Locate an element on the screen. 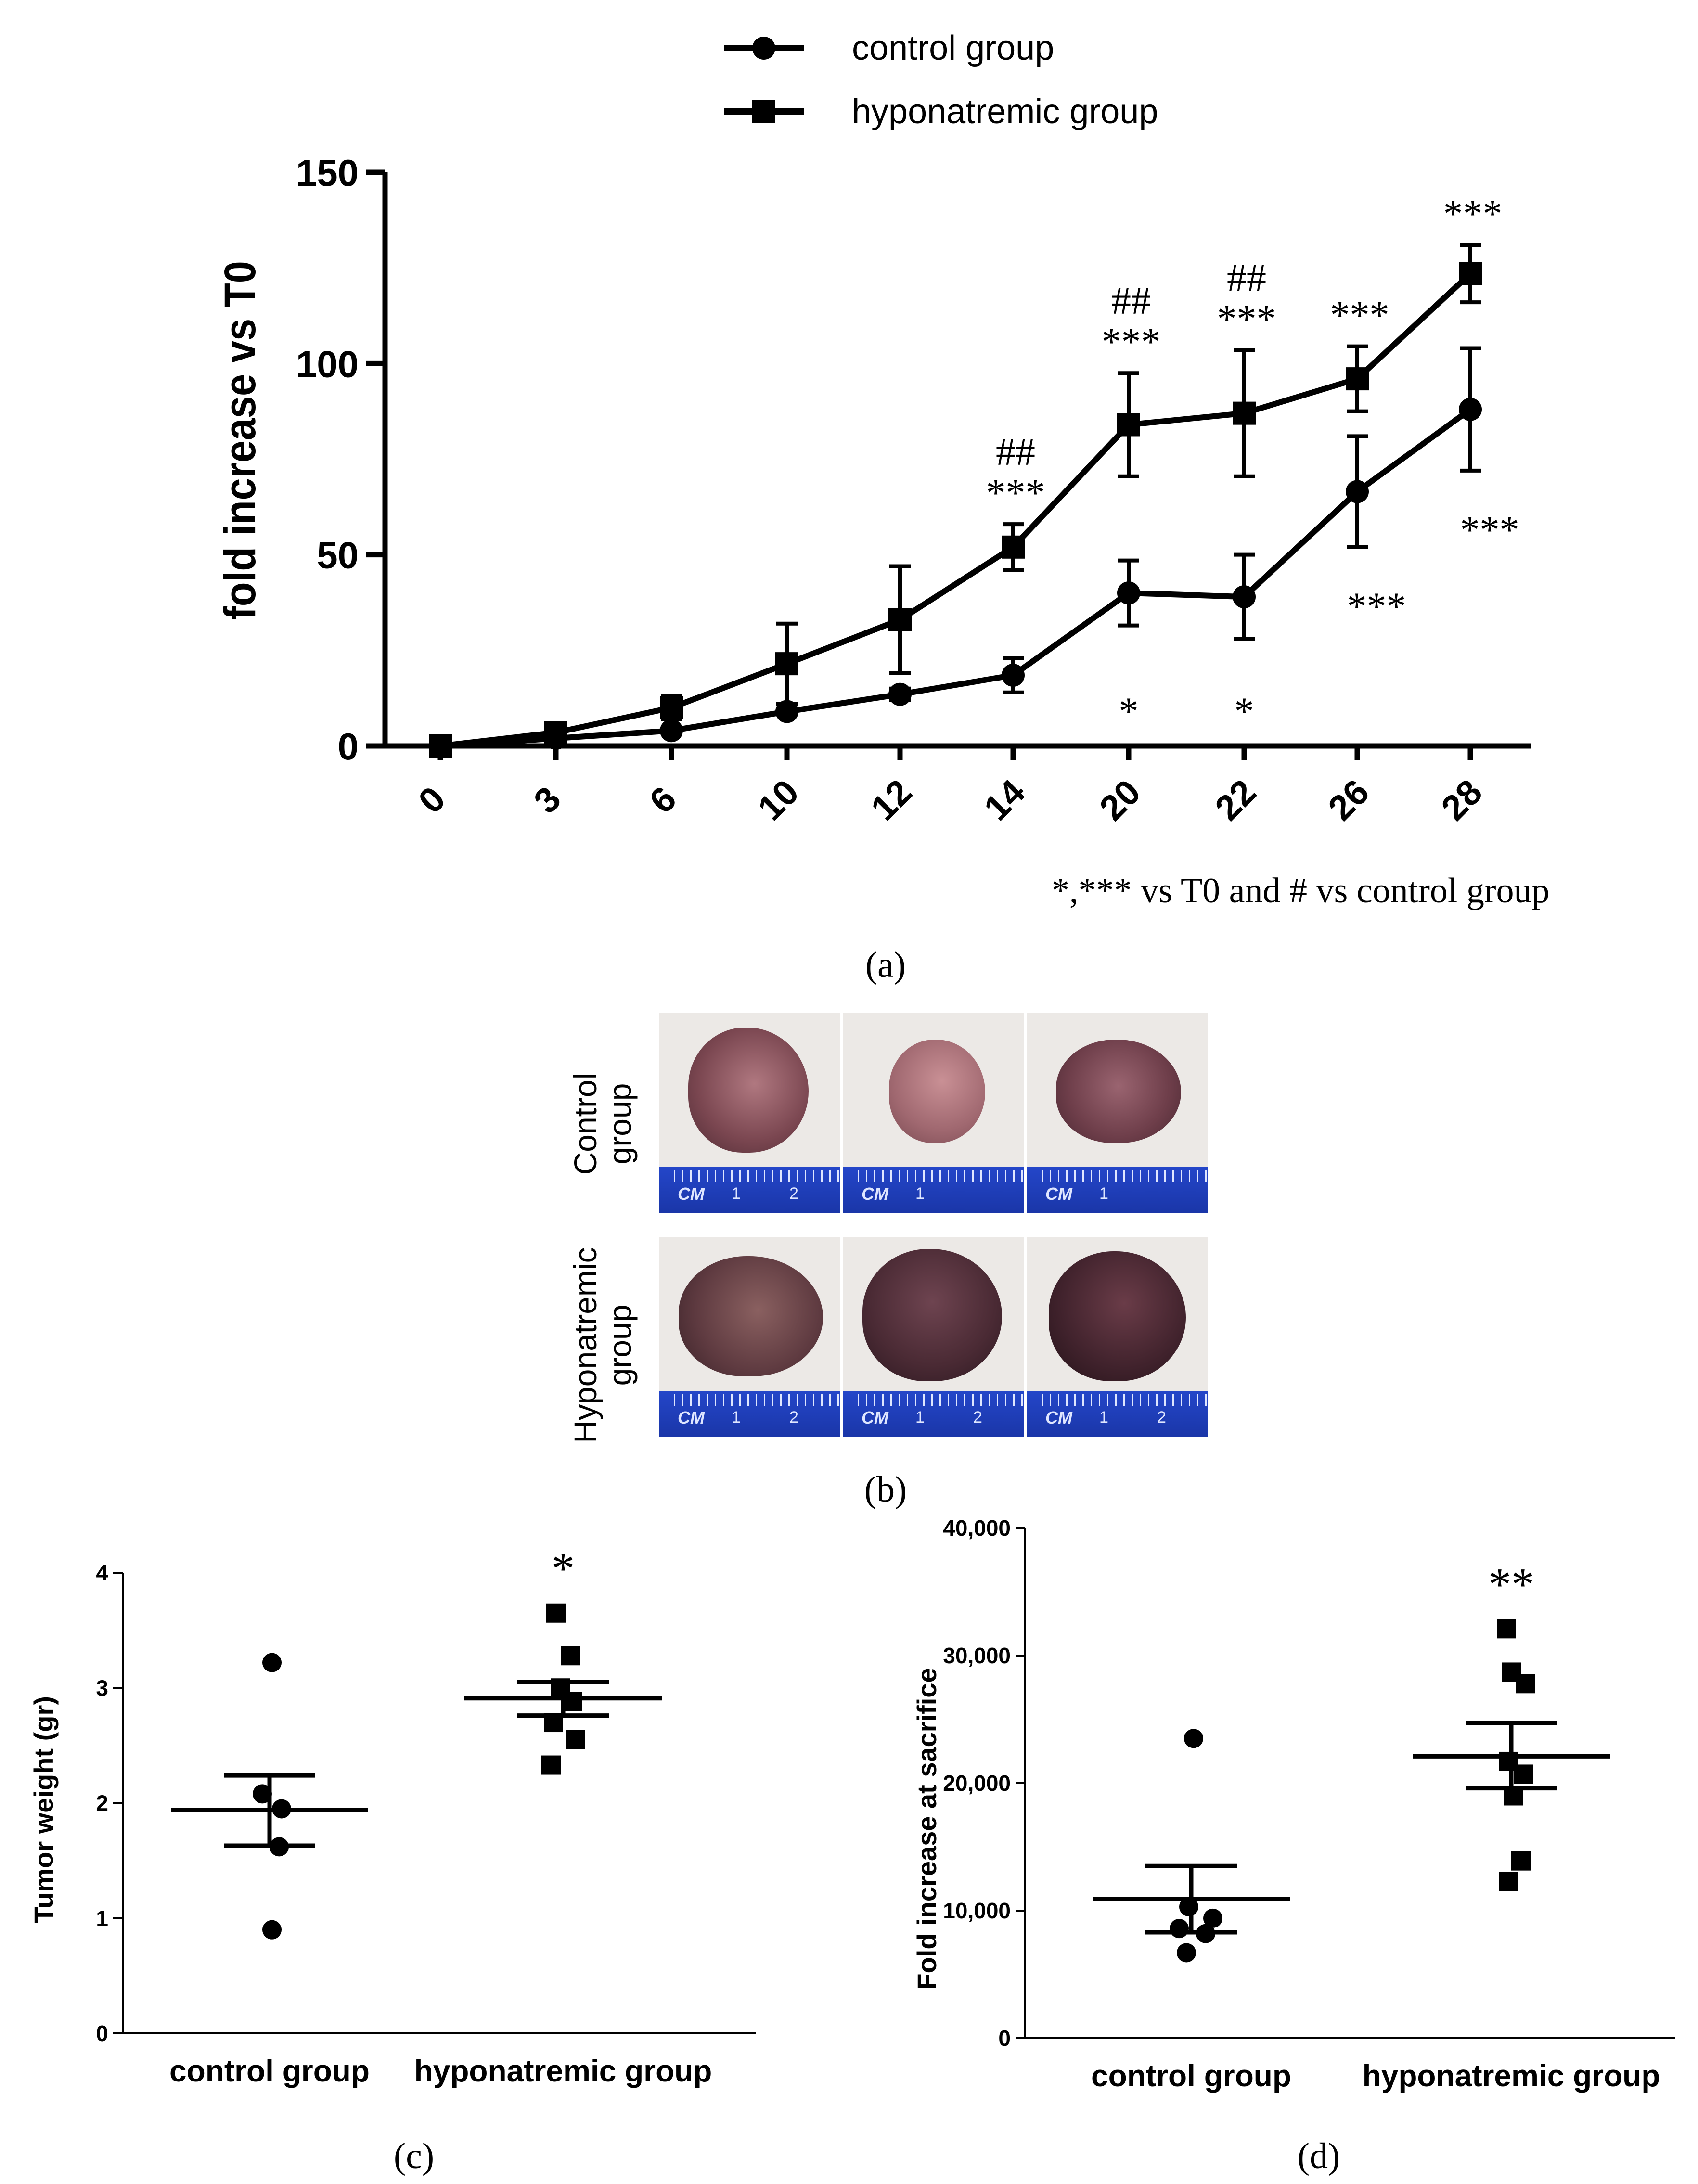 The height and width of the screenshot is (2184, 1698). significance-mark: ** is located at coordinates (1511, 1584).